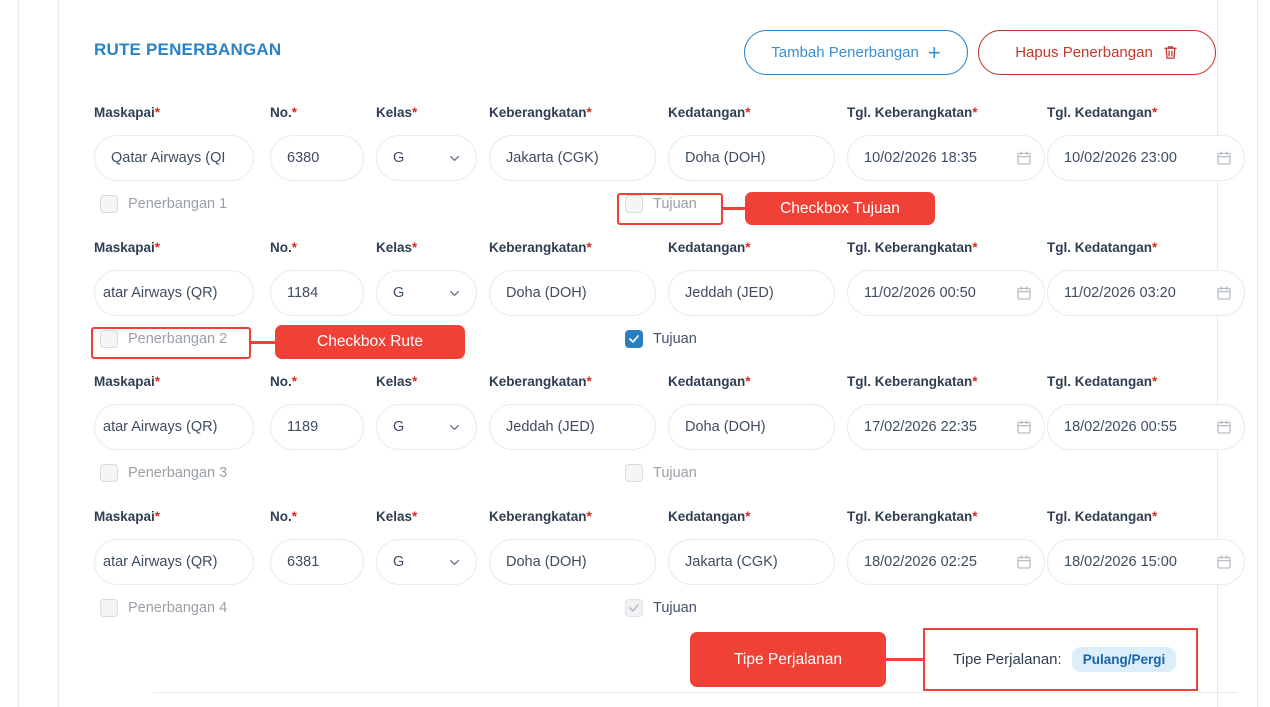  Describe the element at coordinates (675, 608) in the screenshot. I see `tujuan-checkbox-label-4: Tujuan` at that location.